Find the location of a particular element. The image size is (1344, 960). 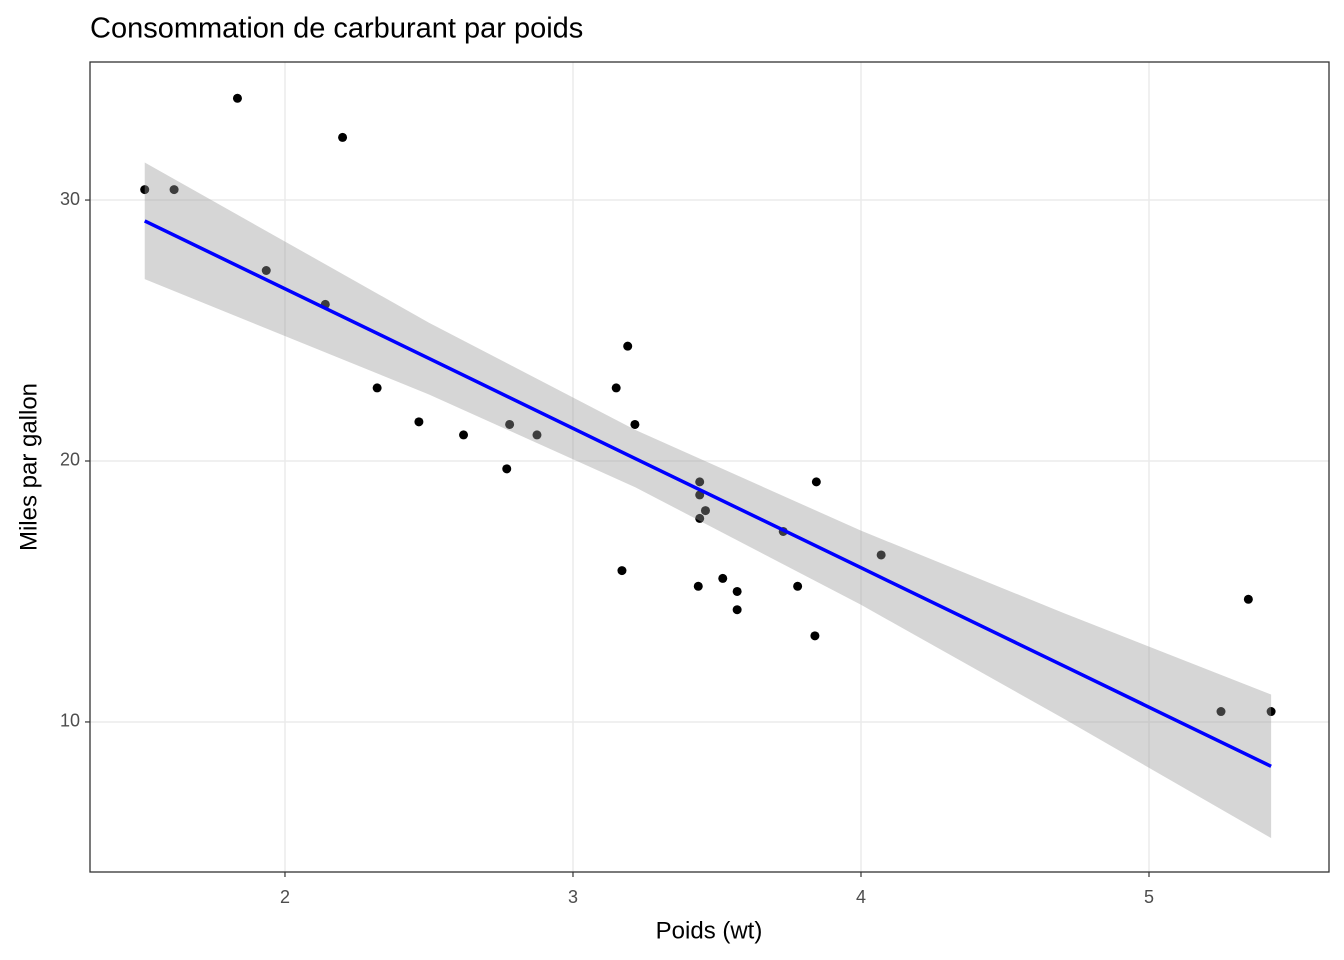

x-tick-label: 5 is located at coordinates (1149, 897).